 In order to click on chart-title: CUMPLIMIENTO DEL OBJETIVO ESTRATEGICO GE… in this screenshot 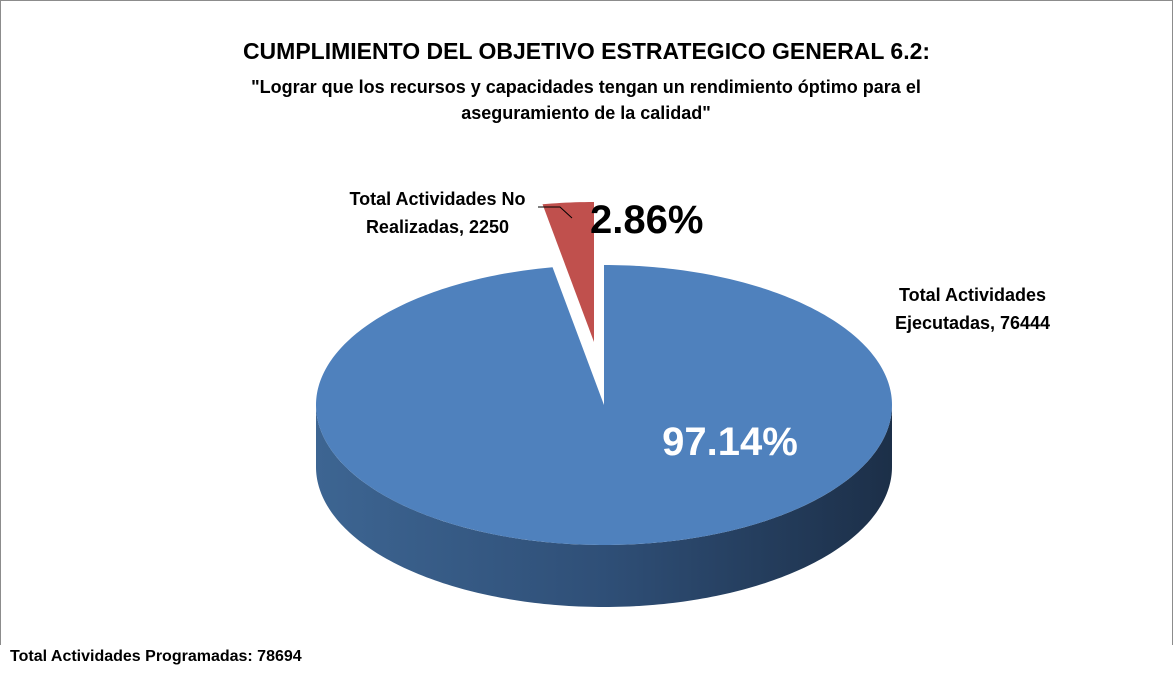, I will do `click(586, 51)`.